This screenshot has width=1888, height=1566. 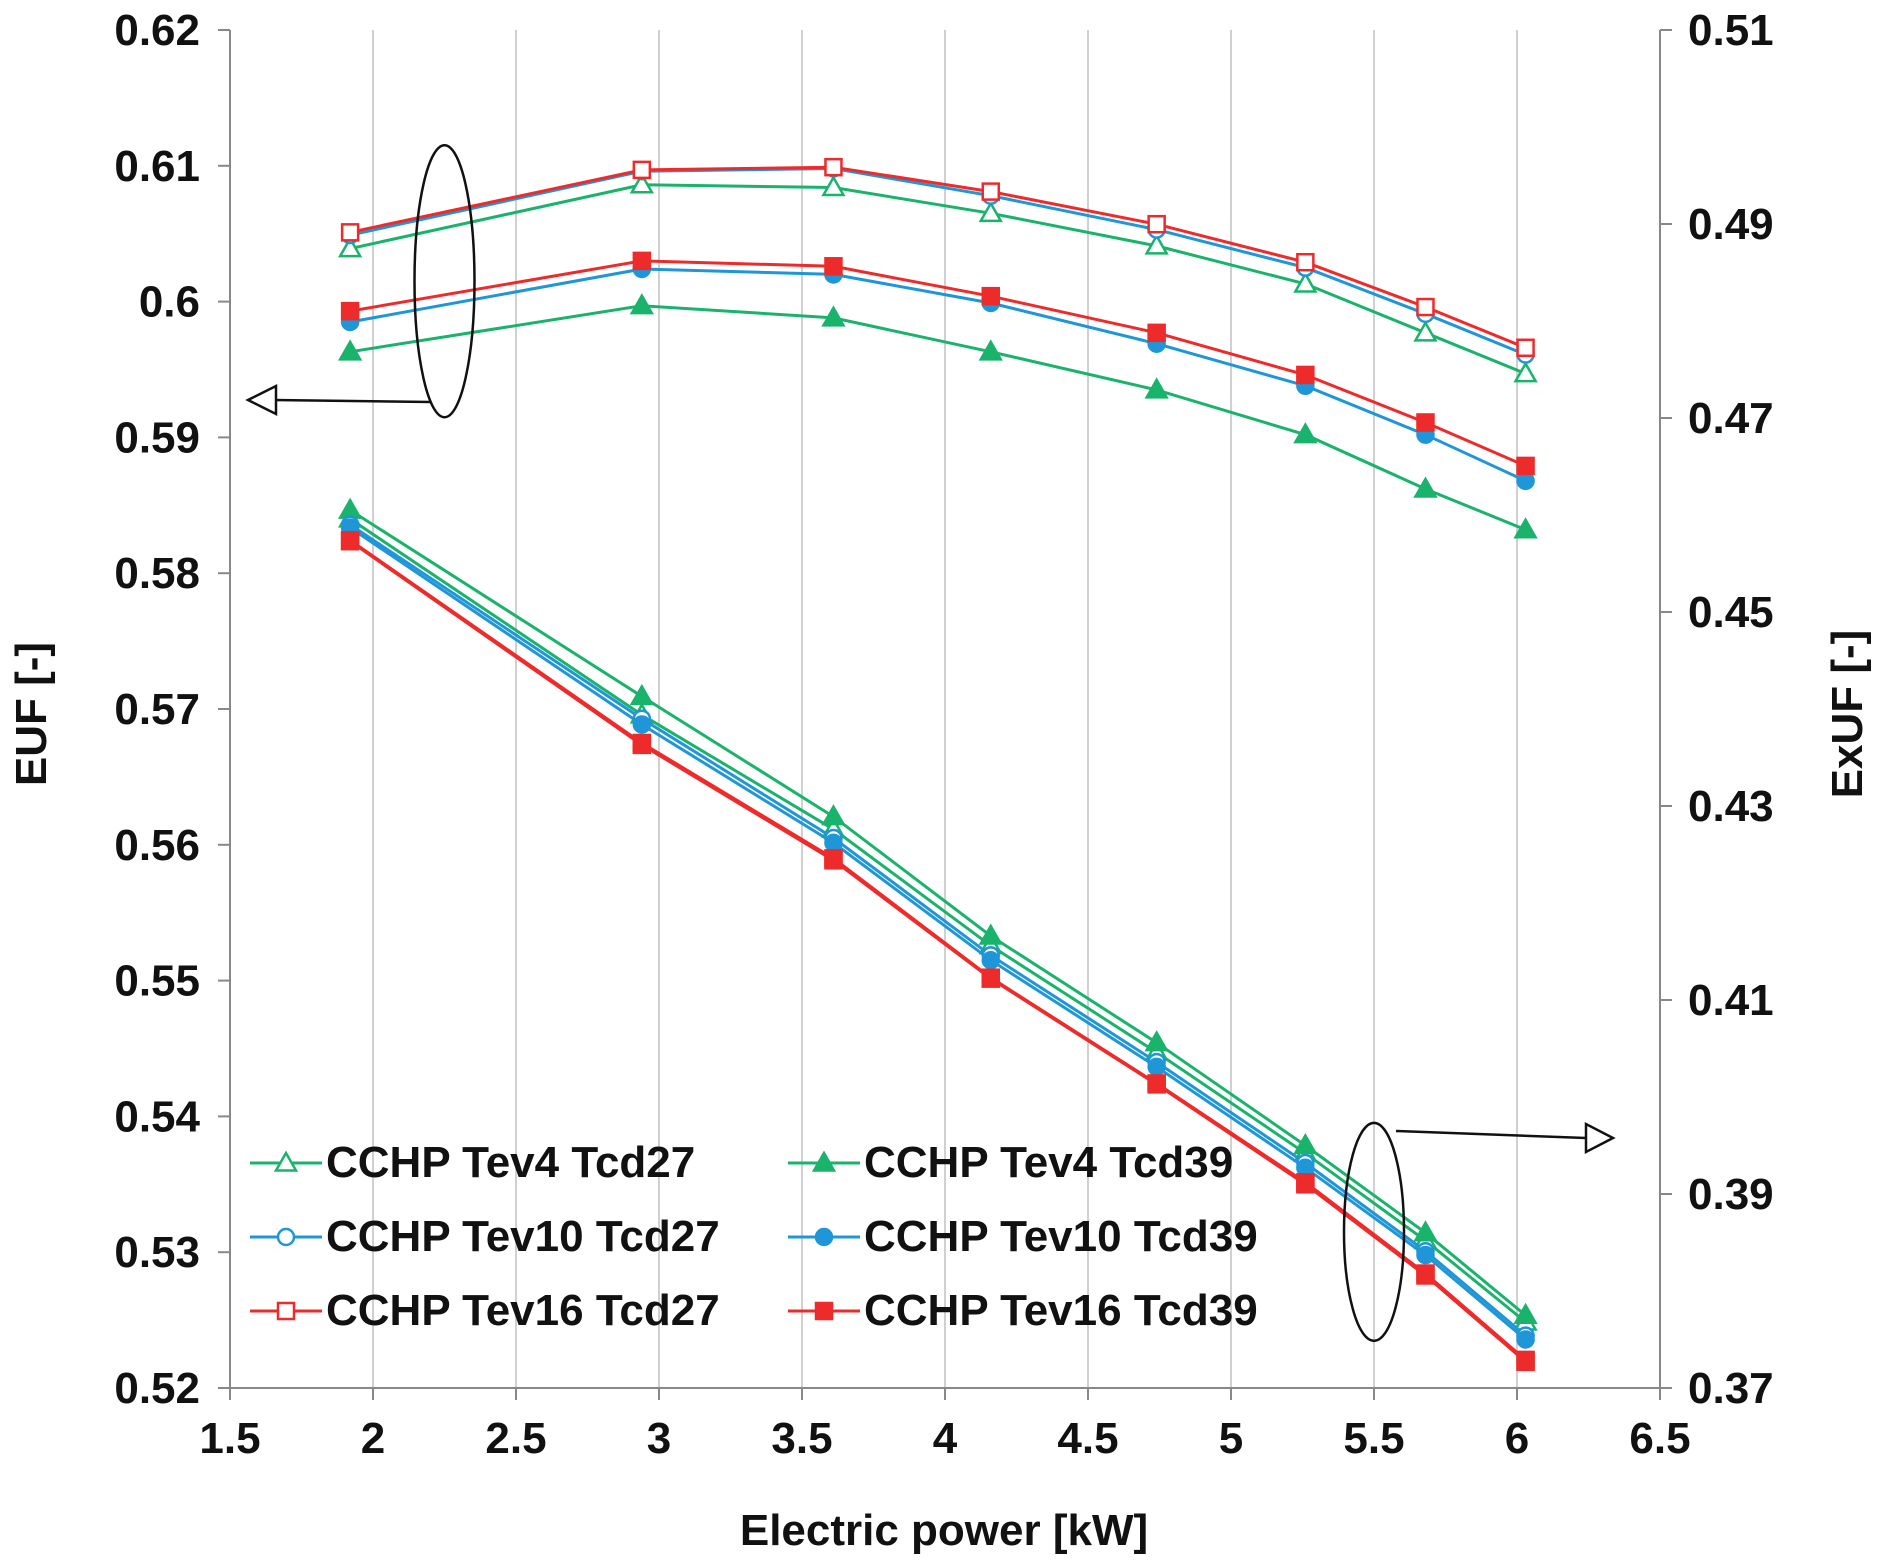 I want to click on y-left-tick-label: 0.54, so click(x=157, y=1116).